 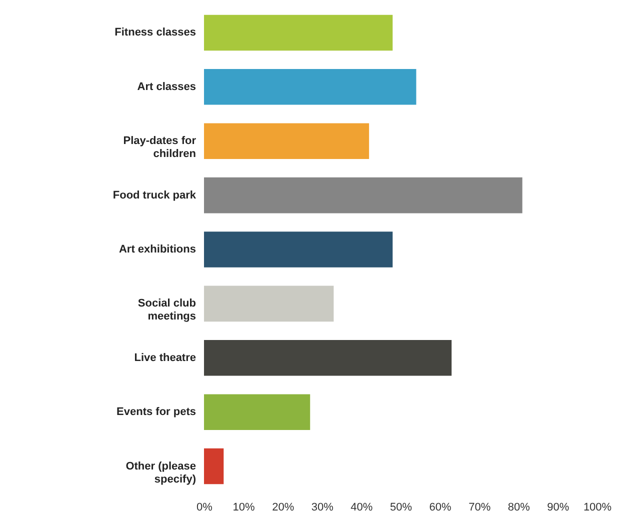 I want to click on x-tick-label: 40%, so click(x=361, y=508).